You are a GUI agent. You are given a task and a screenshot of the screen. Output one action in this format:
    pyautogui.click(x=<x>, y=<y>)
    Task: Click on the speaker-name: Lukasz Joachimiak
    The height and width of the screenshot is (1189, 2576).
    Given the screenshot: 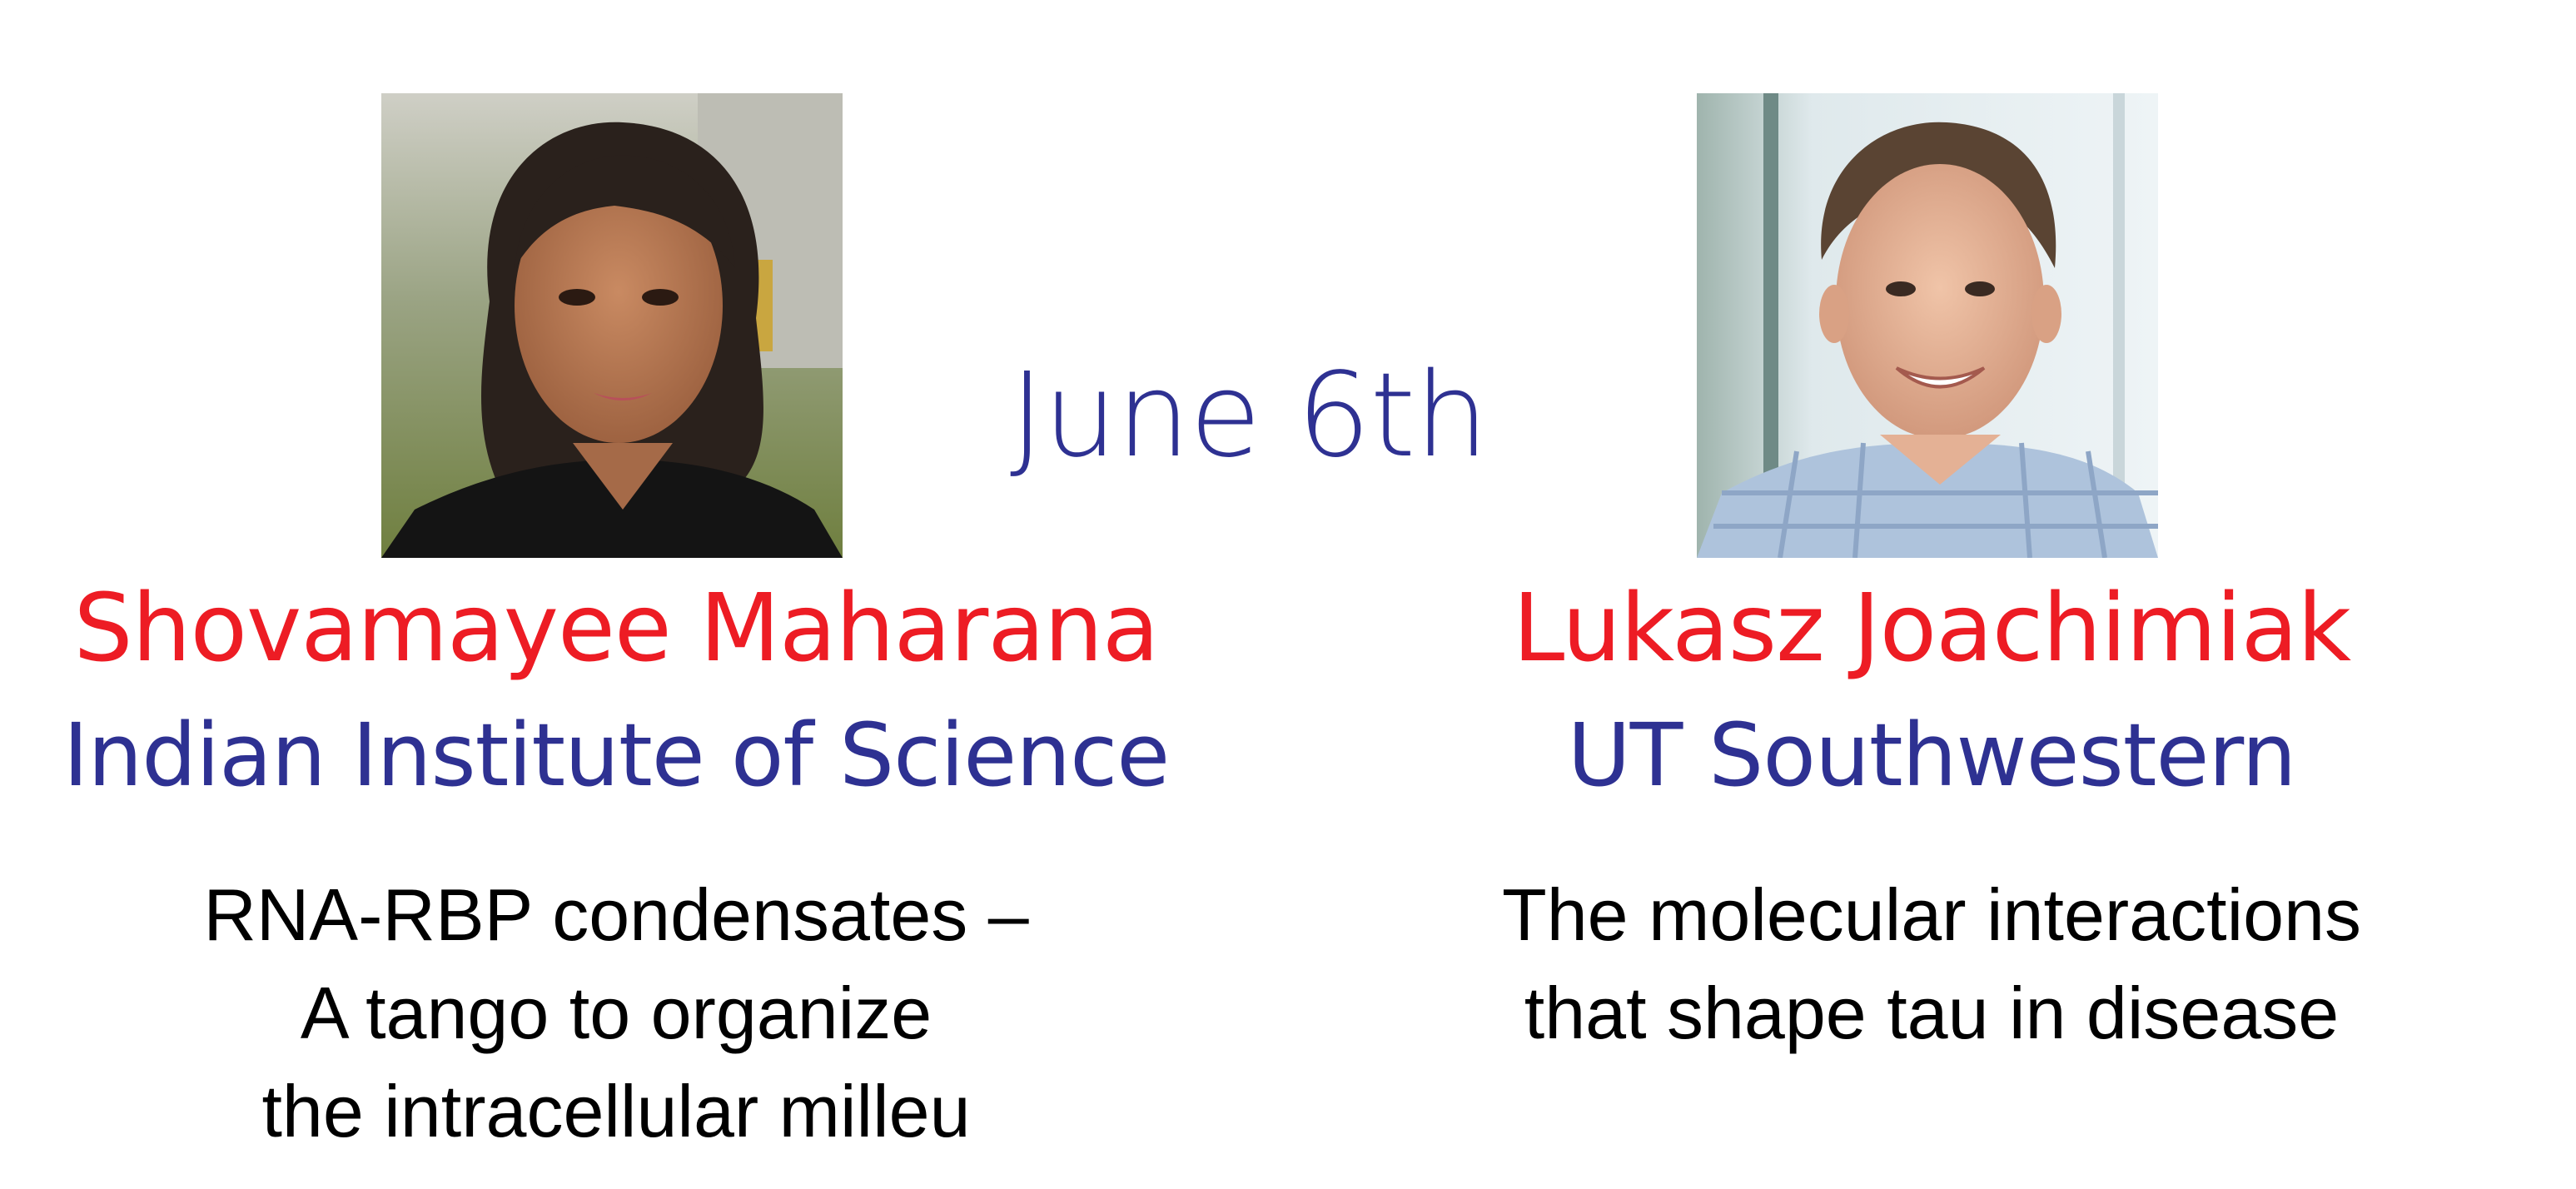 What is the action you would take?
    pyautogui.click(x=1931, y=629)
    